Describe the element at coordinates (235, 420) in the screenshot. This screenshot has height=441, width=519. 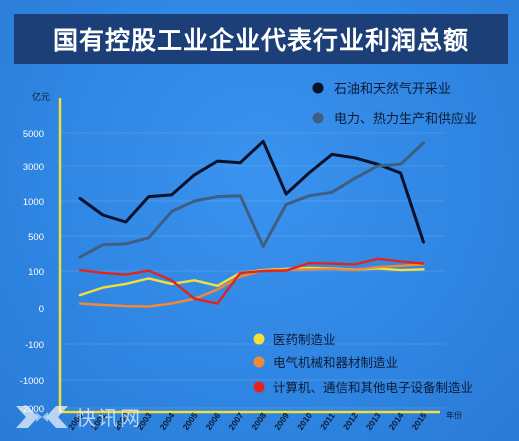
I see `x-tick-label: 2007` at that location.